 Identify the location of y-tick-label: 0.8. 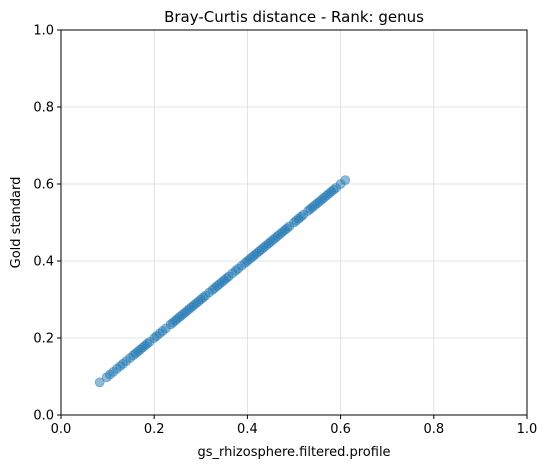
(43, 108).